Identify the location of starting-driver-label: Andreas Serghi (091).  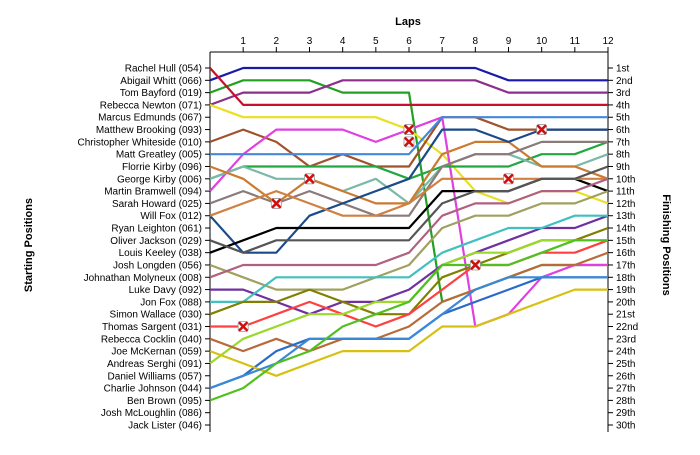
(154, 364).